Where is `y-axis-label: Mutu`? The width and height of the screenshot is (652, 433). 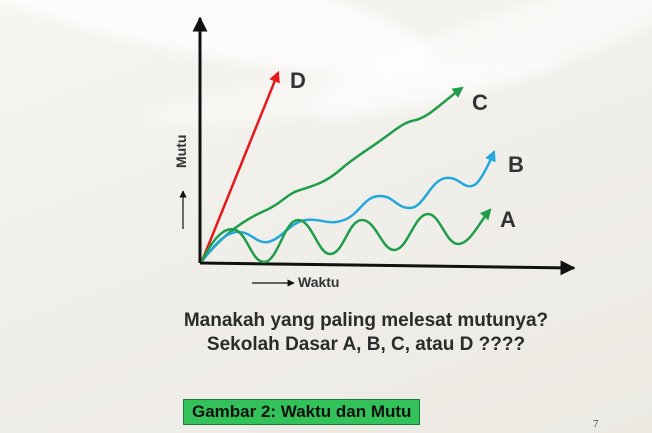
y-axis-label: Mutu is located at coordinates (181, 151).